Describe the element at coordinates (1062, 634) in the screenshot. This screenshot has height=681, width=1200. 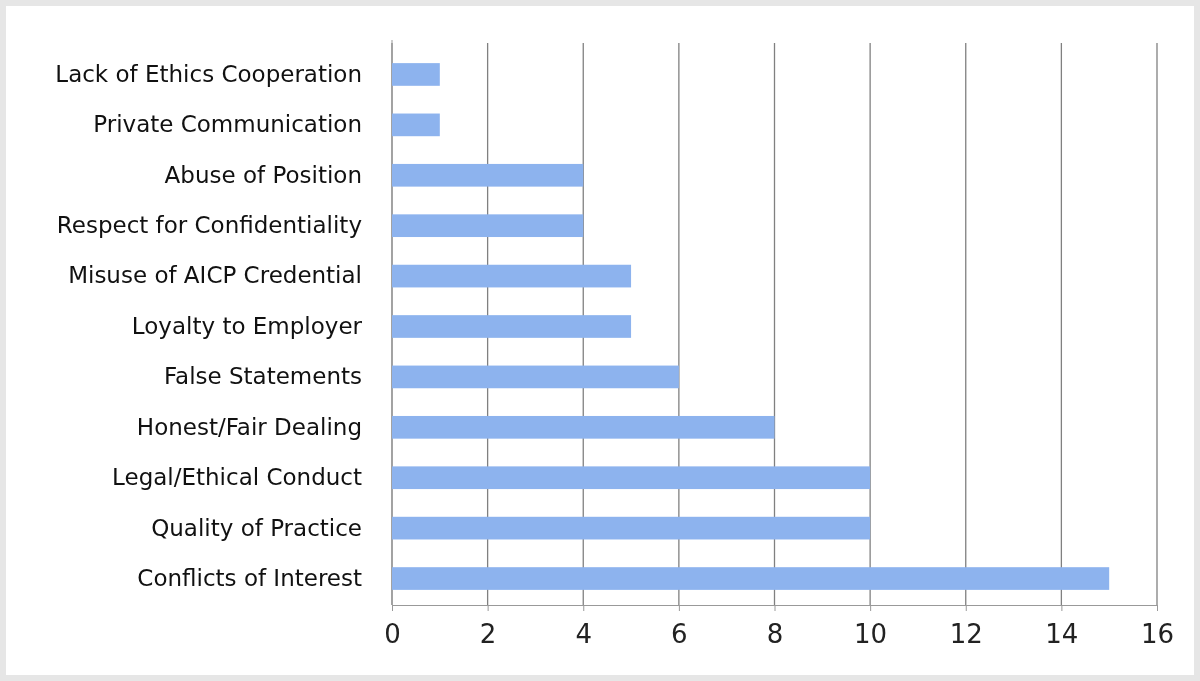
I see `x-tick-label: 14` at that location.